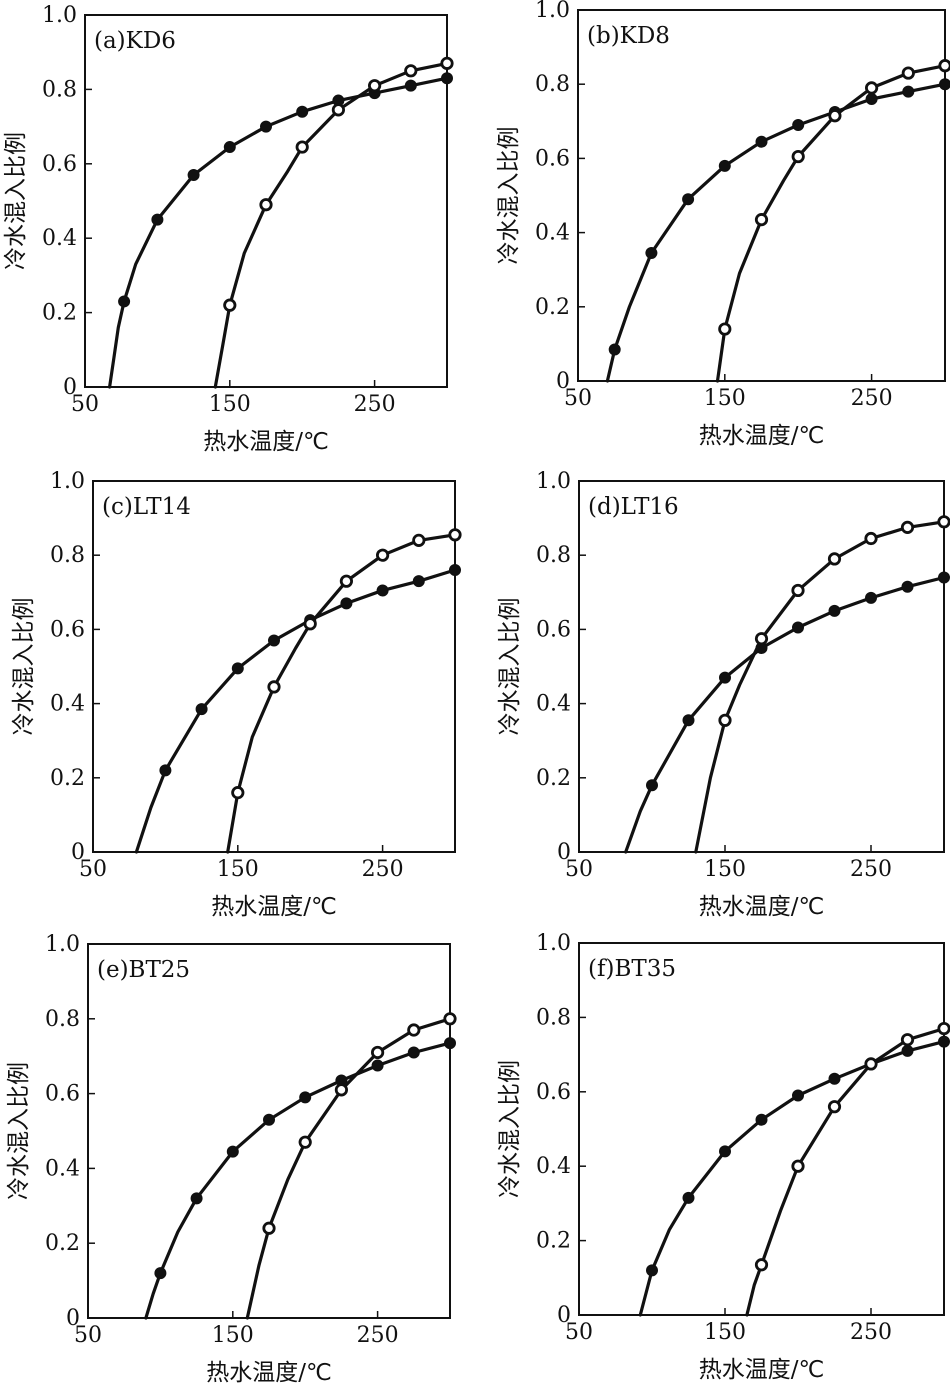 Image resolution: width=950 pixels, height=1385 pixels. Describe the element at coordinates (632, 969) in the screenshot. I see `panel-title: (f)BT35` at that location.